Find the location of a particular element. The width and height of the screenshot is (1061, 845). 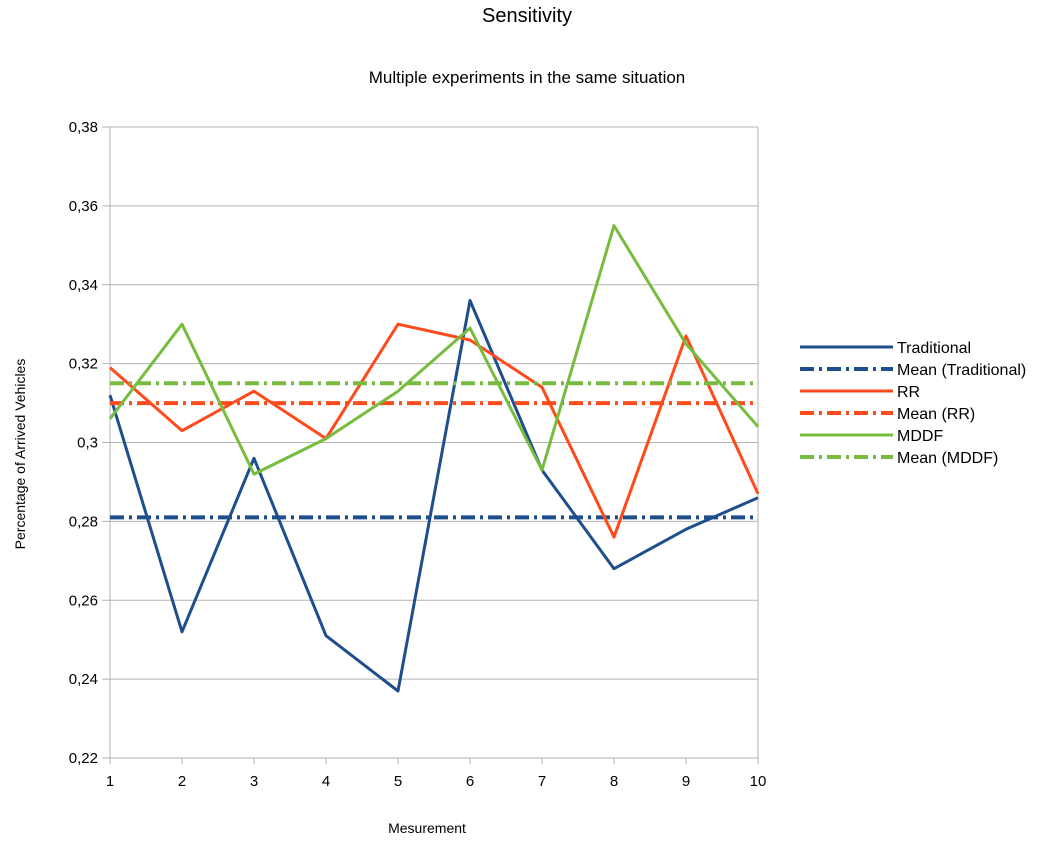

x-tick-label: 9 is located at coordinates (686, 781).